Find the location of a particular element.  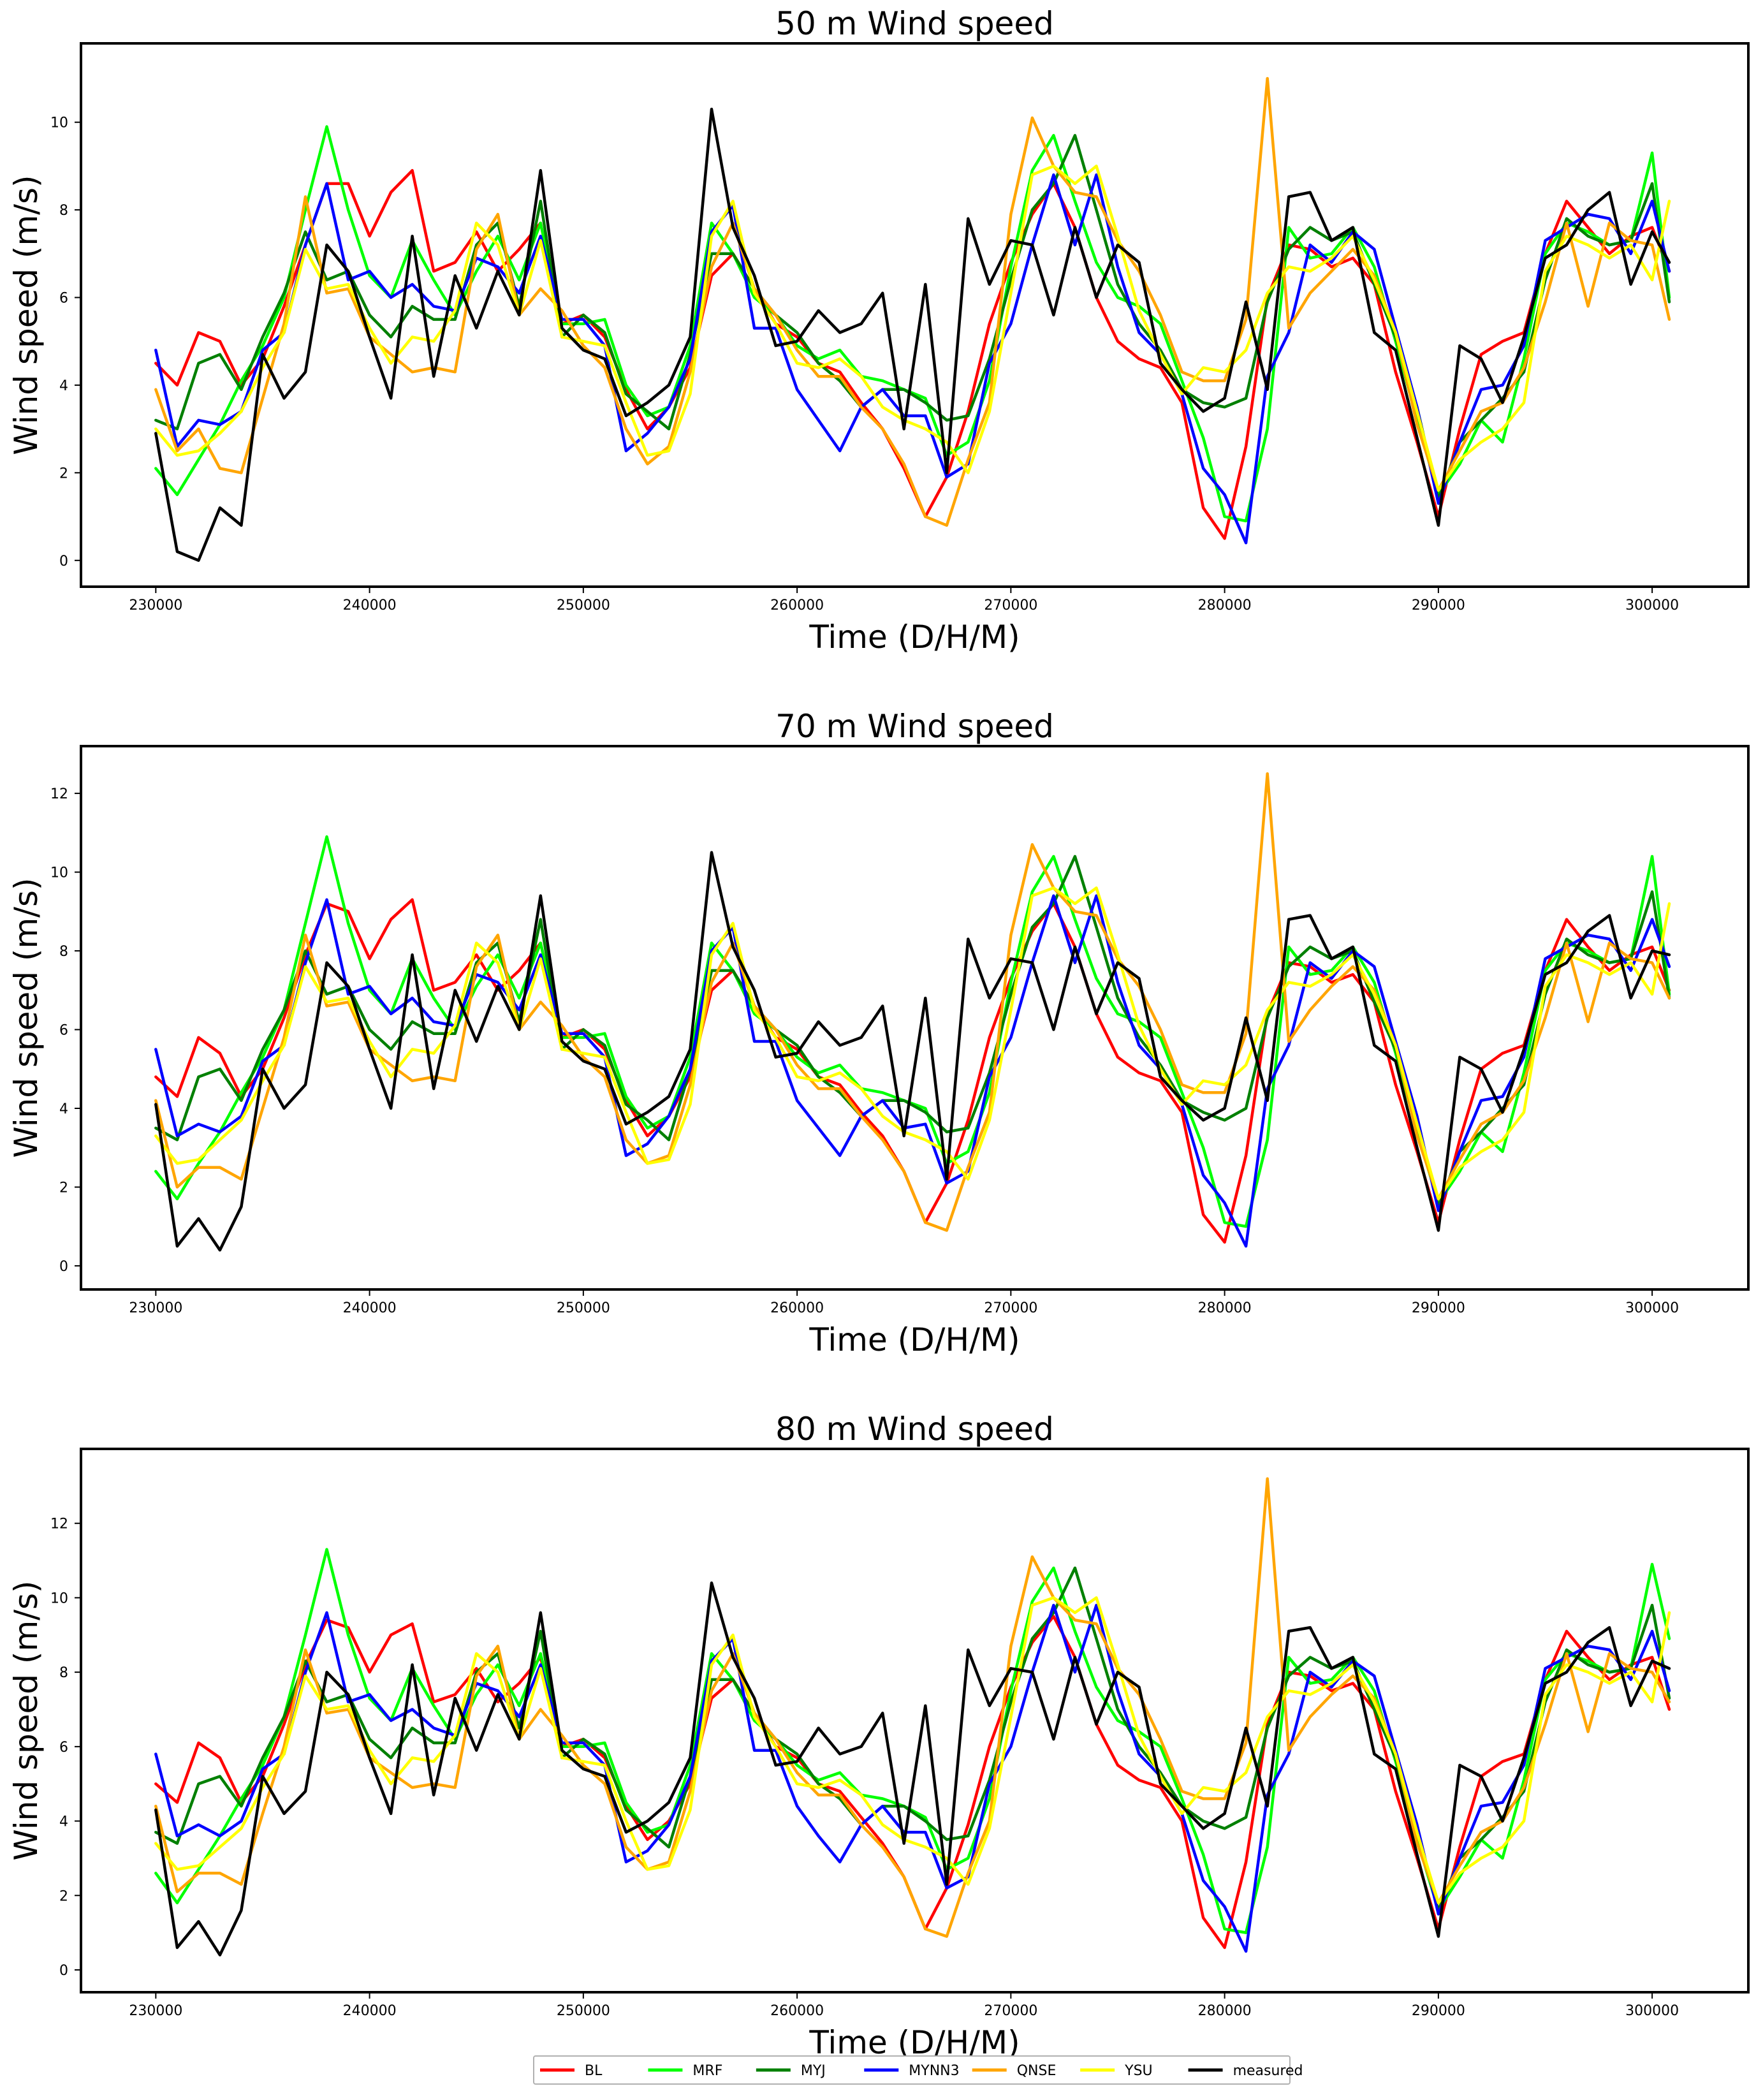

chart-title: 70 m Wind speed is located at coordinates (914, 726).